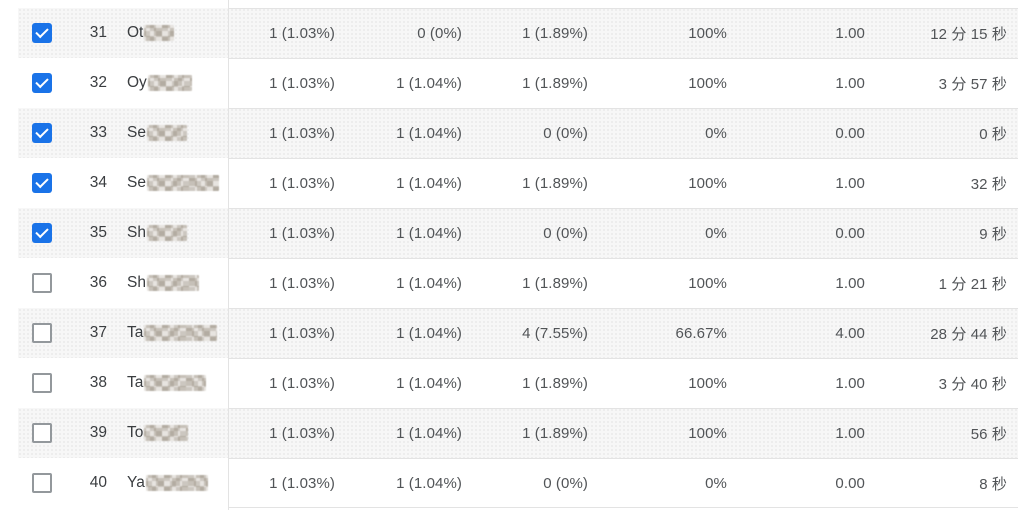 The height and width of the screenshot is (512, 1024). What do you see at coordinates (968, 334) in the screenshot?
I see `metric-cell-avg-session-duration: 28 分 44 秒` at bounding box center [968, 334].